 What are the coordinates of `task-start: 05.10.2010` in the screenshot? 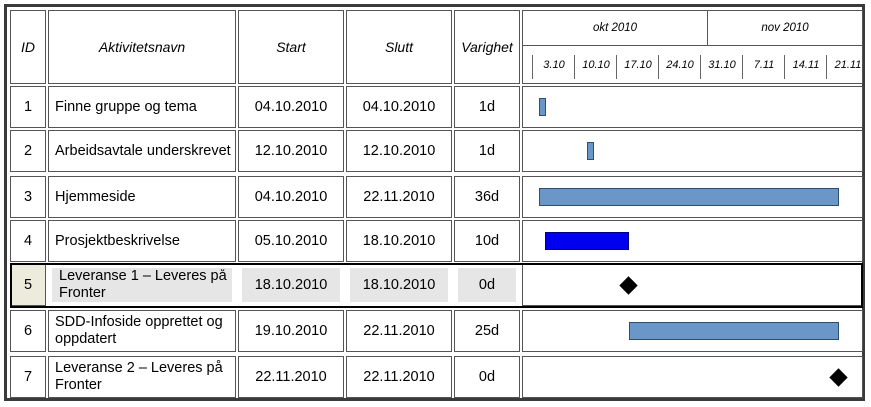 It's located at (291, 241).